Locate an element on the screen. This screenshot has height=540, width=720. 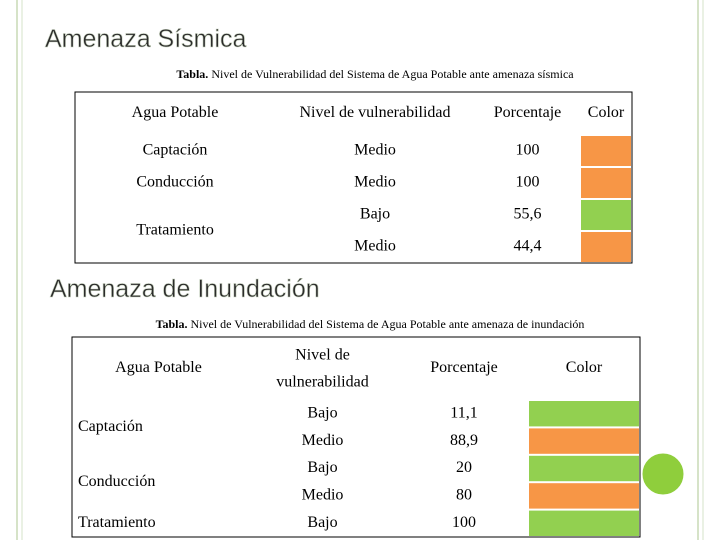
percentage: 11,1 is located at coordinates (463, 412).